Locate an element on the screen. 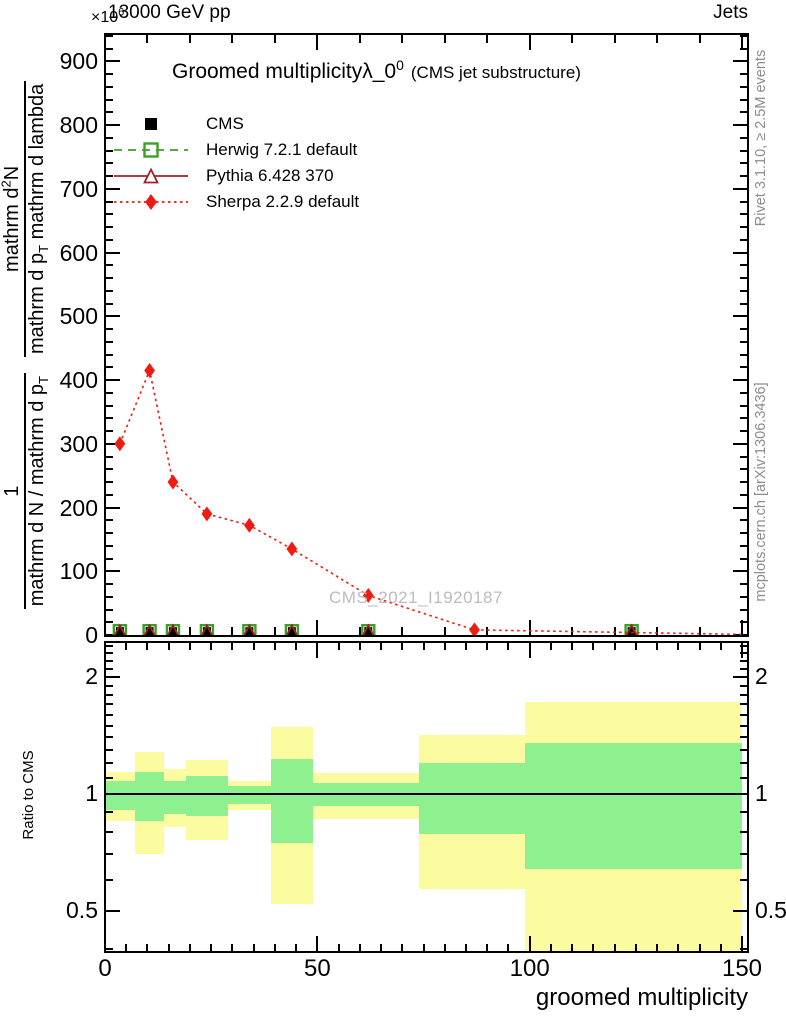 This screenshot has width=786, height=1024. main-y-tick-label: 200 is located at coordinates (78, 507).